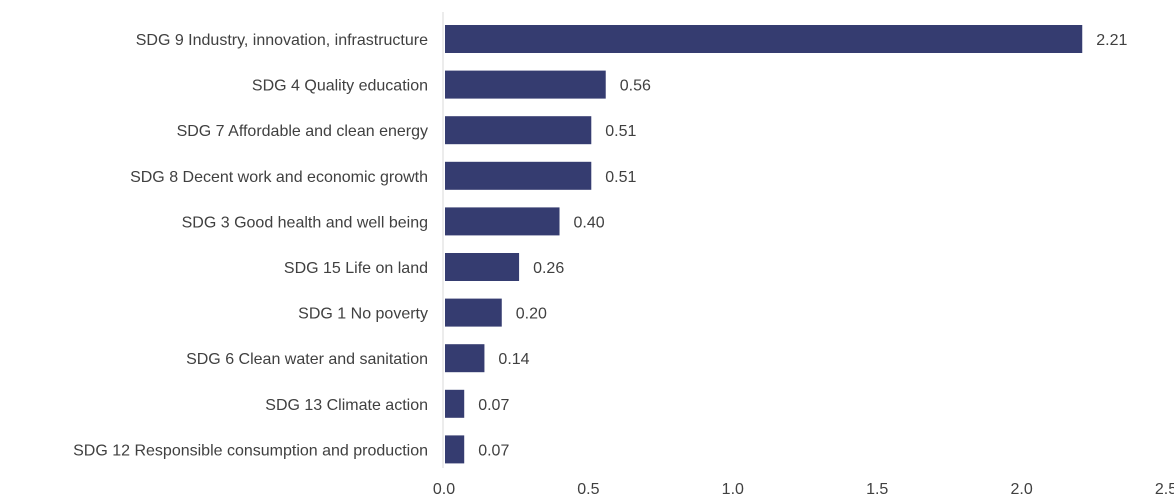 This screenshot has width=1174, height=502. What do you see at coordinates (307, 359) in the screenshot?
I see `category-label: SDG 6 Clean water and sanitation` at bounding box center [307, 359].